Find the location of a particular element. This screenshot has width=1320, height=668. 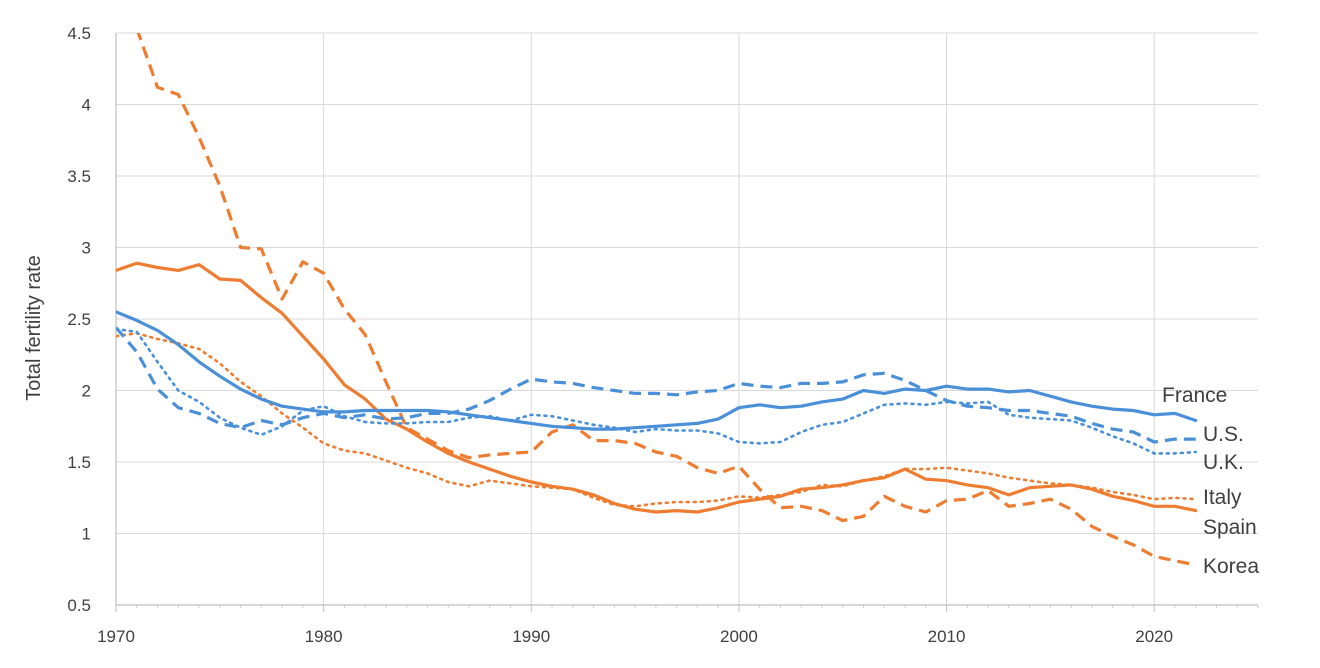

x-tick-label: 2020 is located at coordinates (1154, 636).